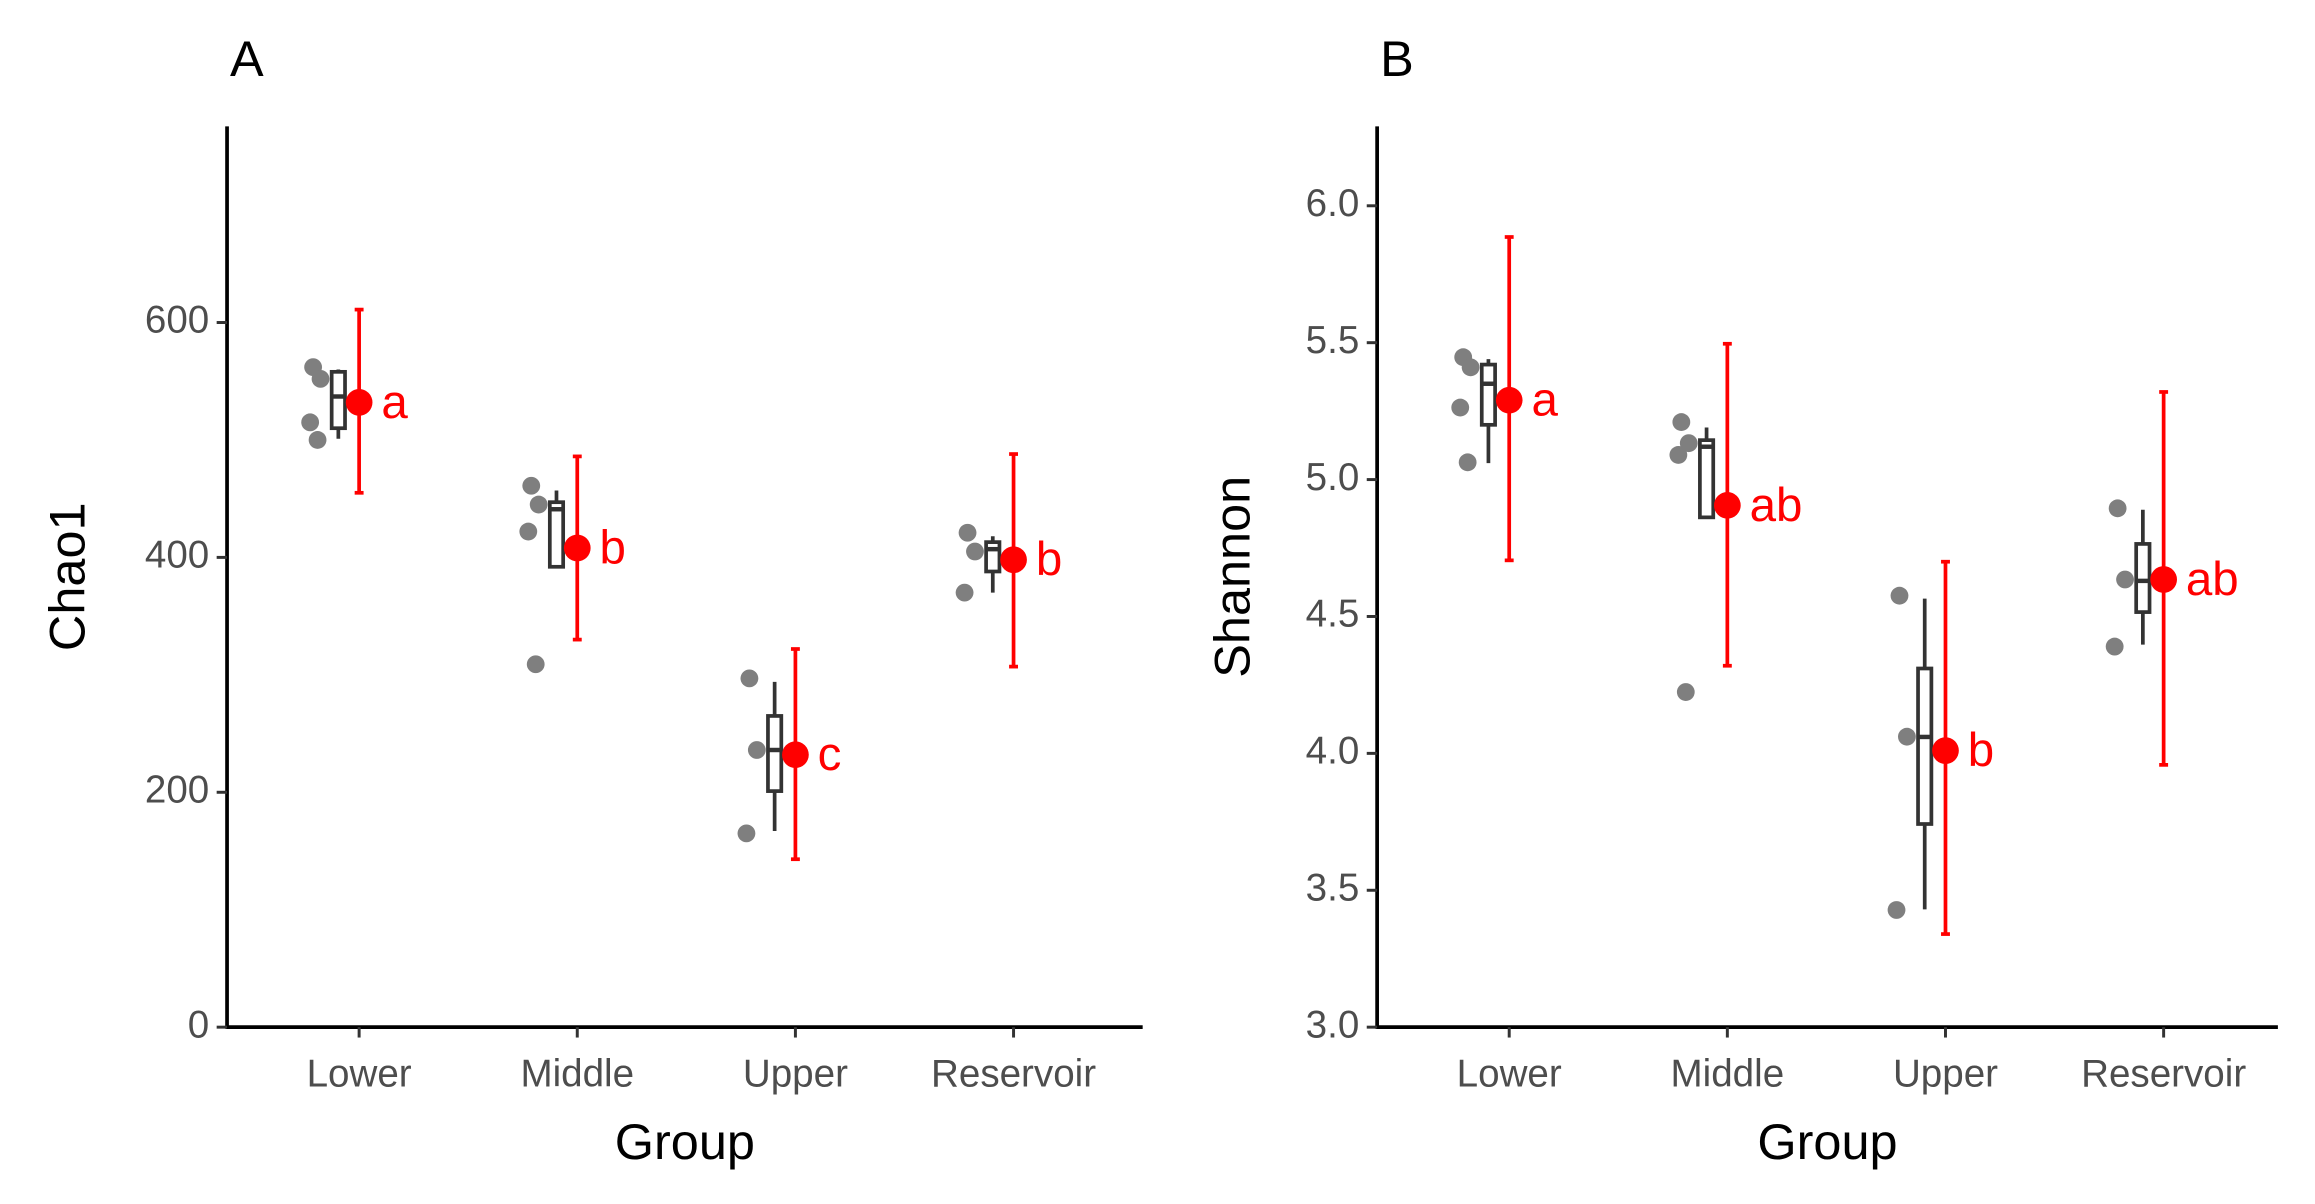  What do you see at coordinates (1231, 577) in the screenshot?
I see `y-axis-title: Shannon` at bounding box center [1231, 577].